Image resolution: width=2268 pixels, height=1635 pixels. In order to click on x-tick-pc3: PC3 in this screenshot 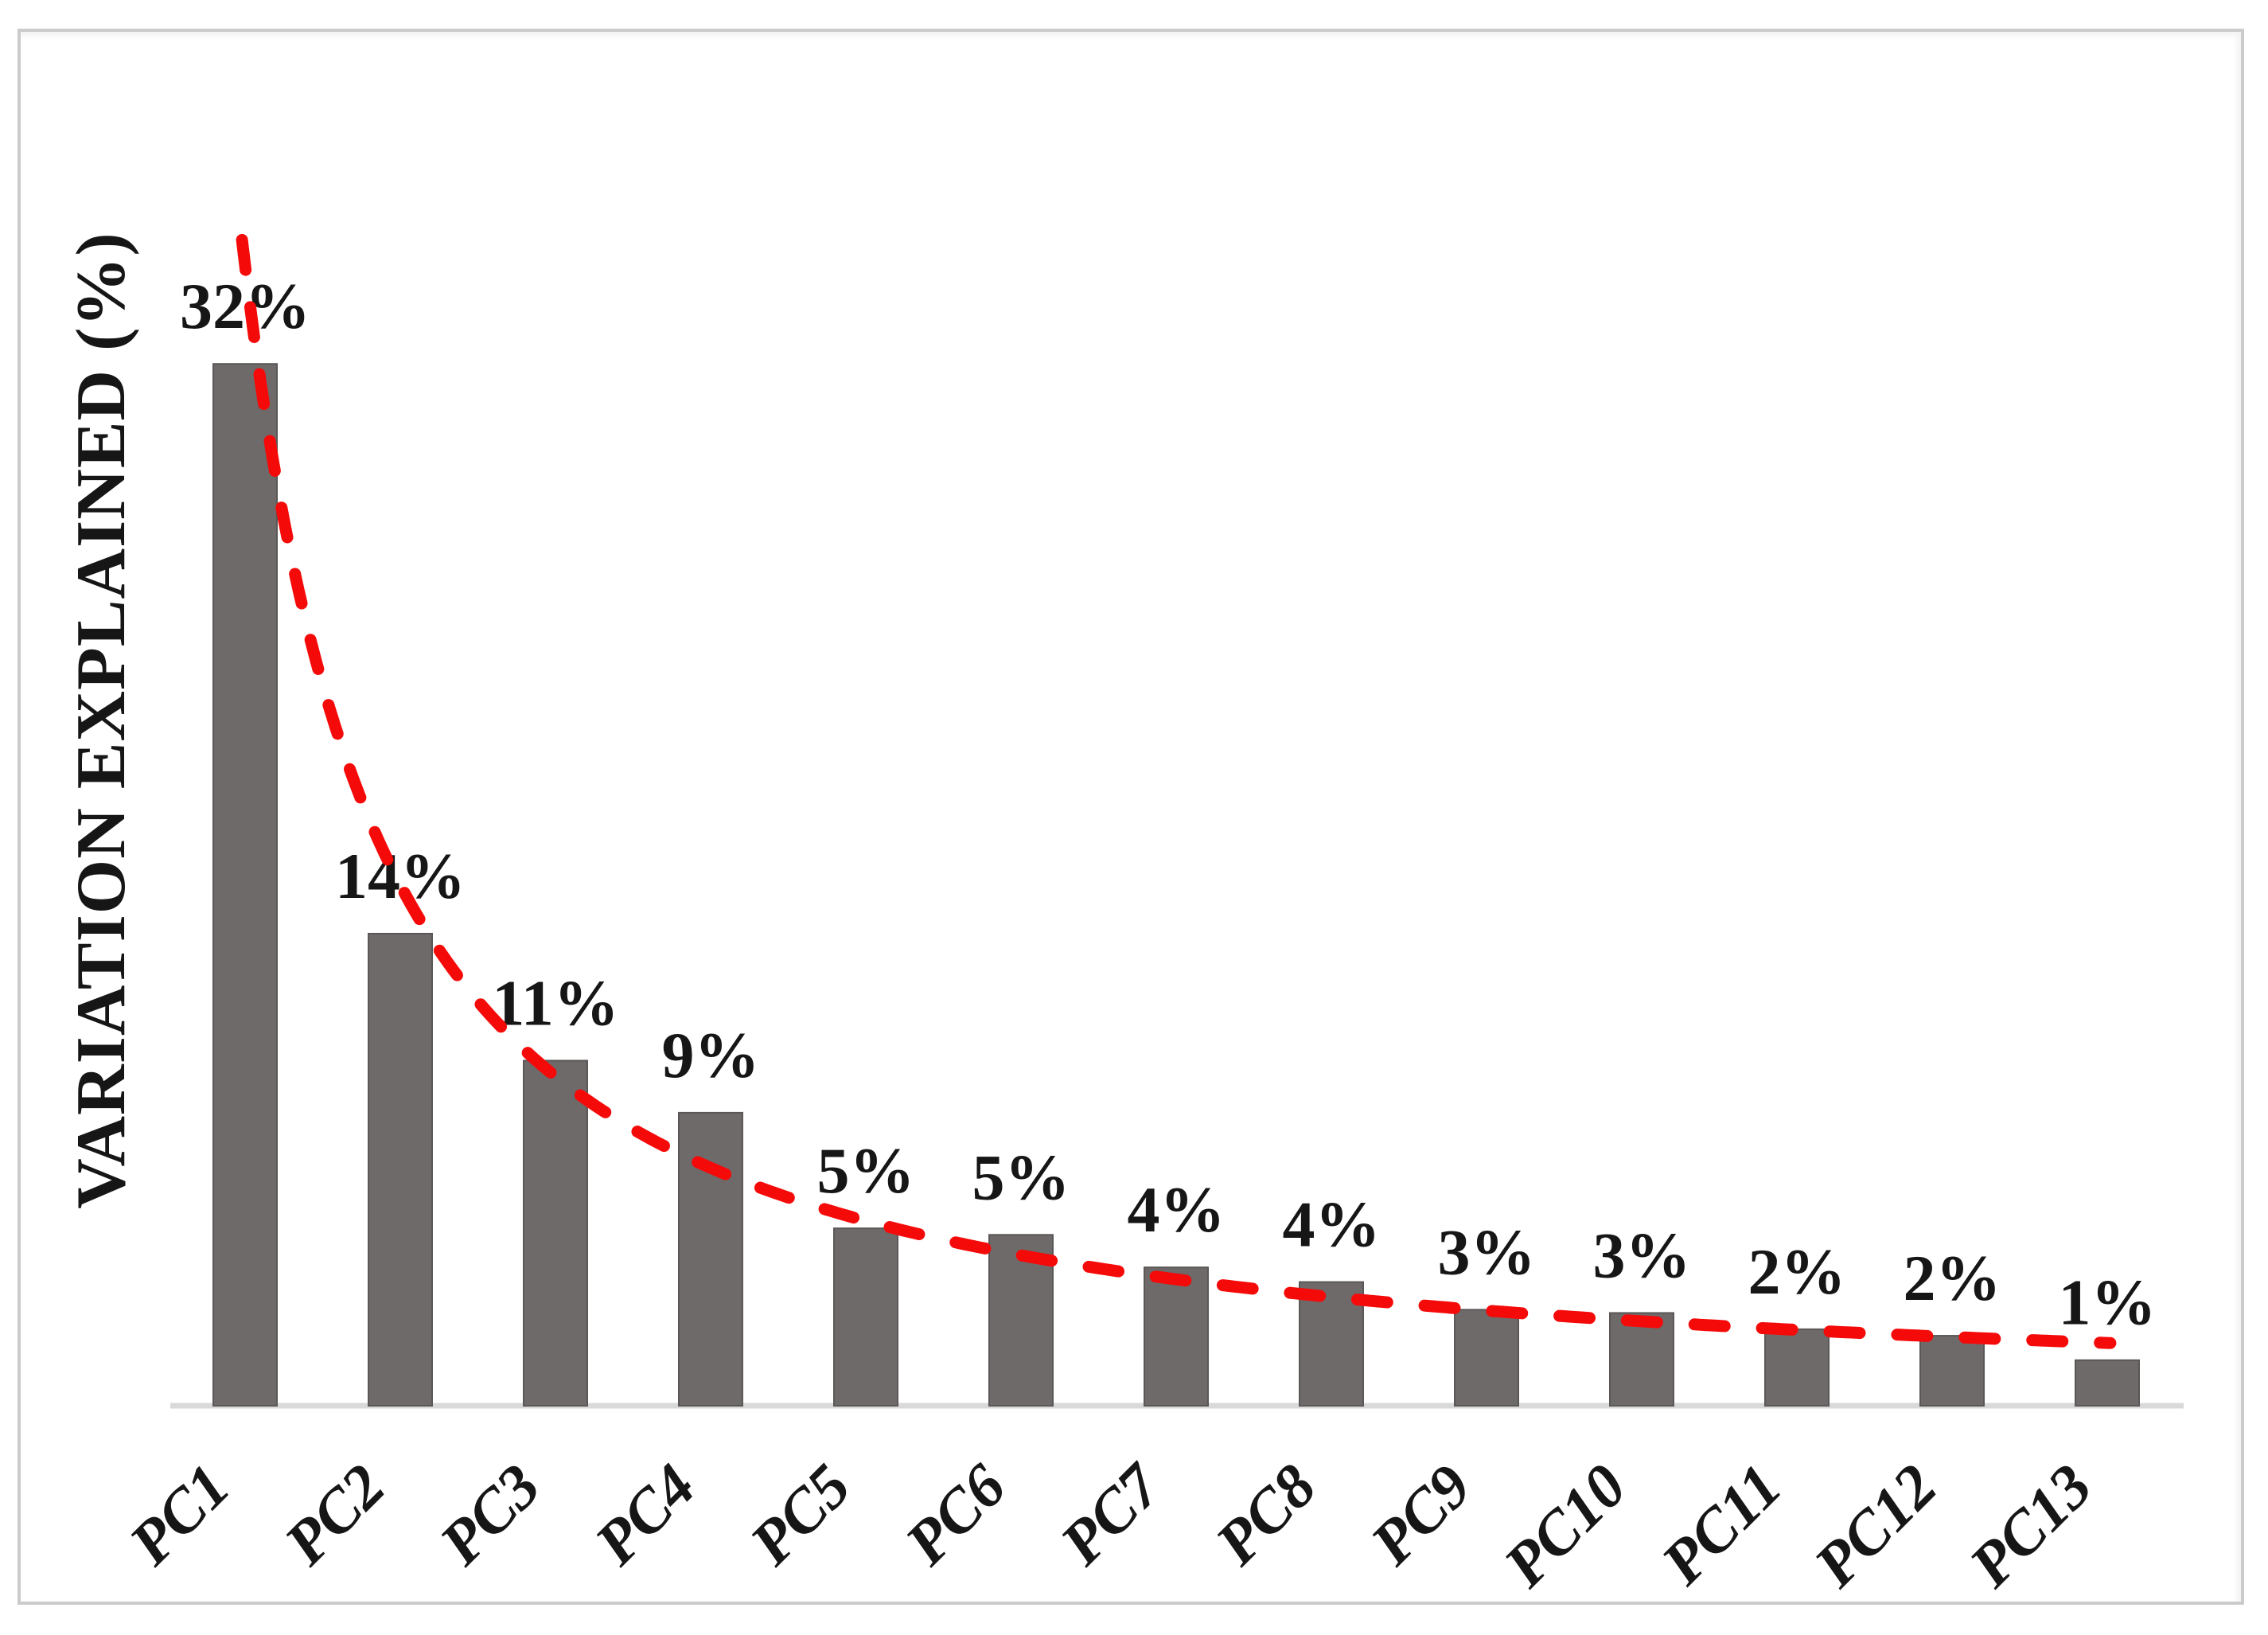, I will do `click(489, 1515)`.